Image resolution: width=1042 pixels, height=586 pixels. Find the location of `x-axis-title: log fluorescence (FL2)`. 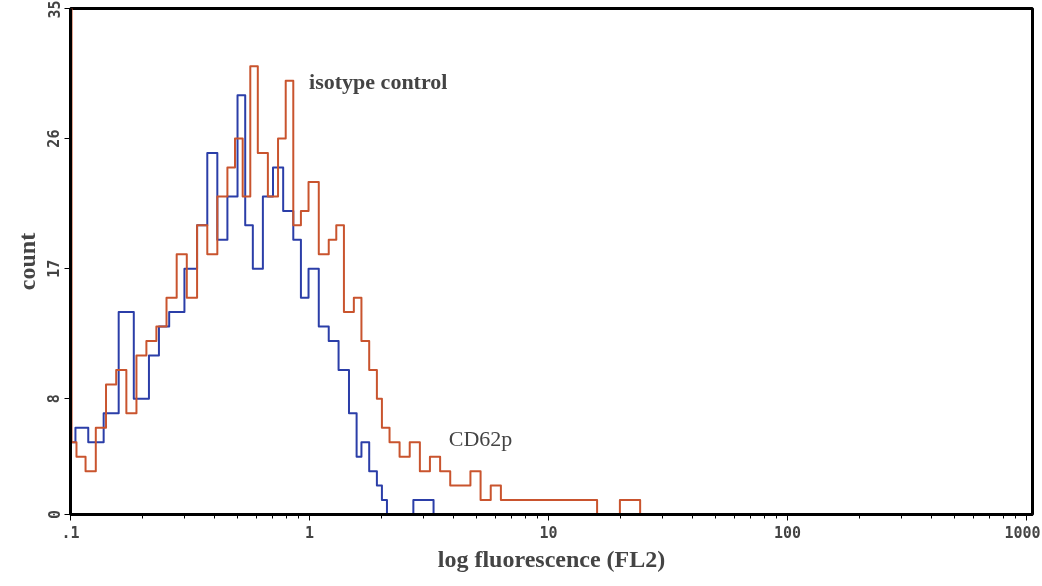

x-axis-title: log fluorescence (FL2) is located at coordinates (551, 558).